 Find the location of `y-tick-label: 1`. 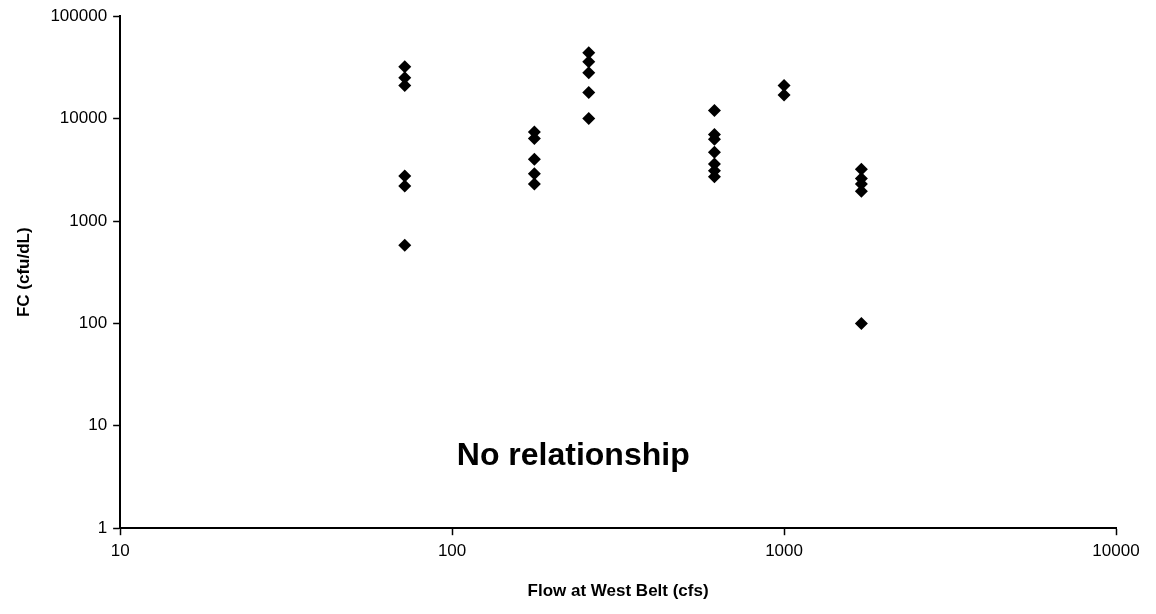

y-tick-label: 1 is located at coordinates (102, 527).